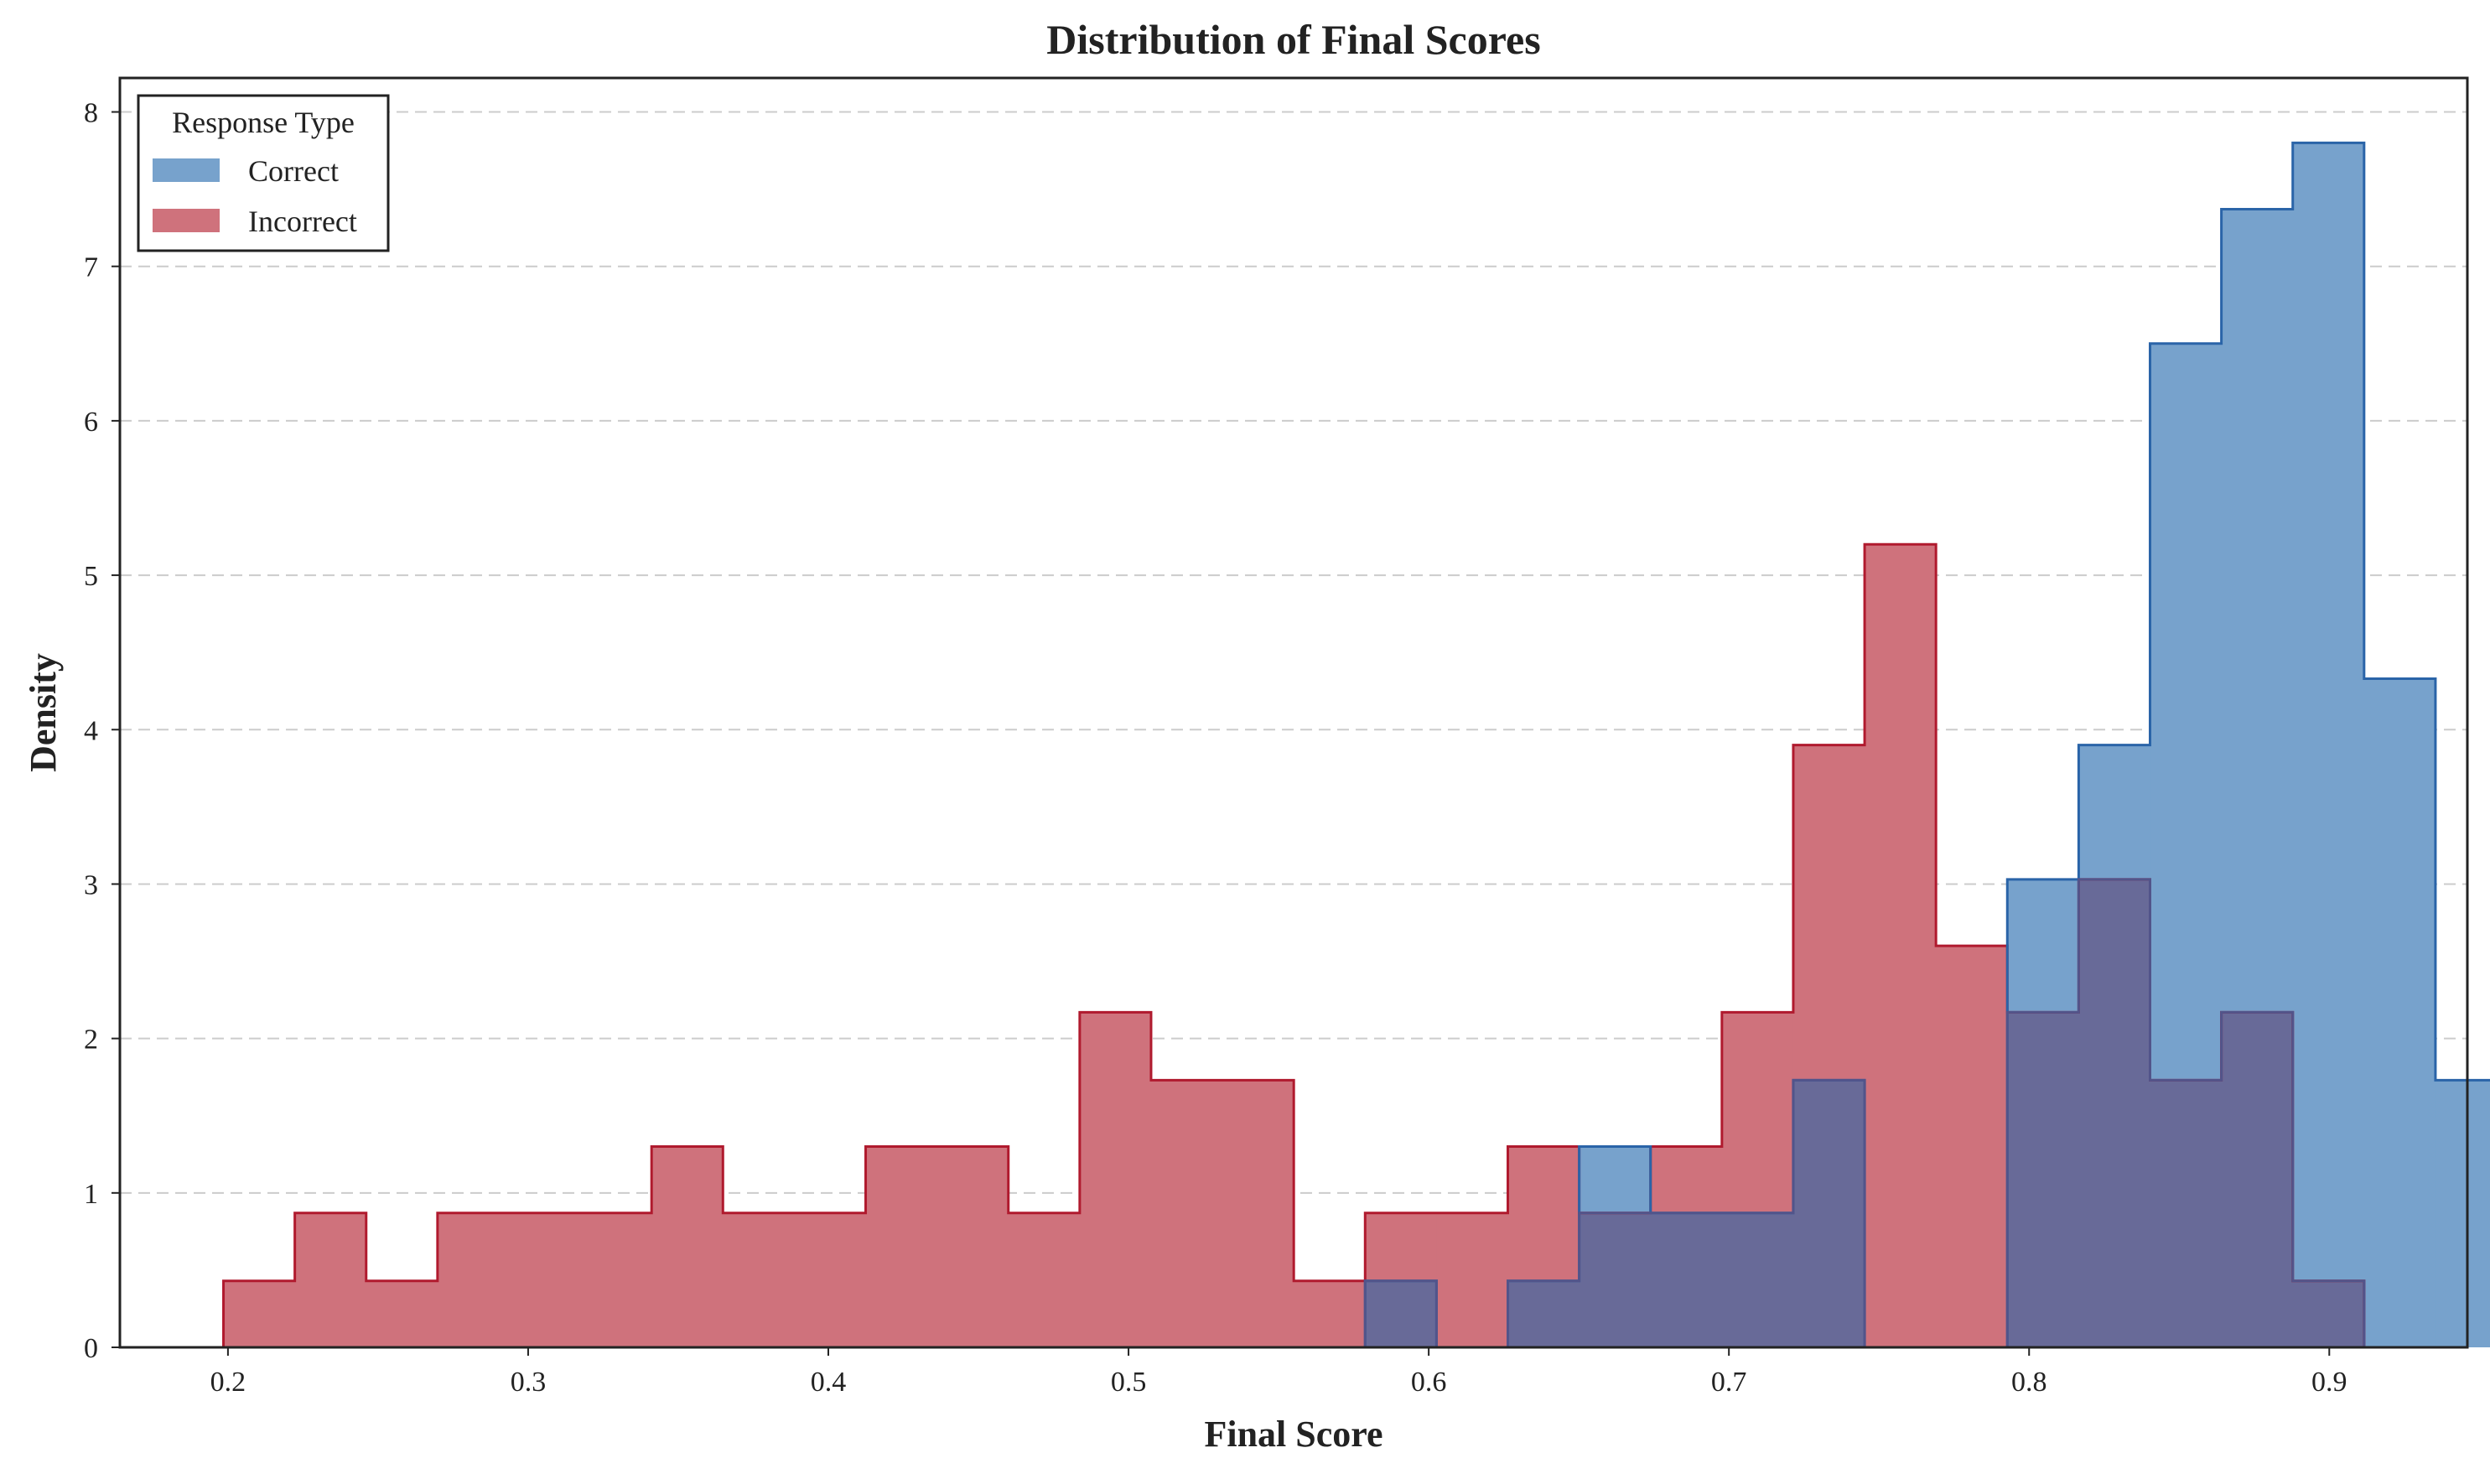 This screenshot has width=2490, height=1484. What do you see at coordinates (1729, 1382) in the screenshot?
I see `x-tick-label: 0.7` at bounding box center [1729, 1382].